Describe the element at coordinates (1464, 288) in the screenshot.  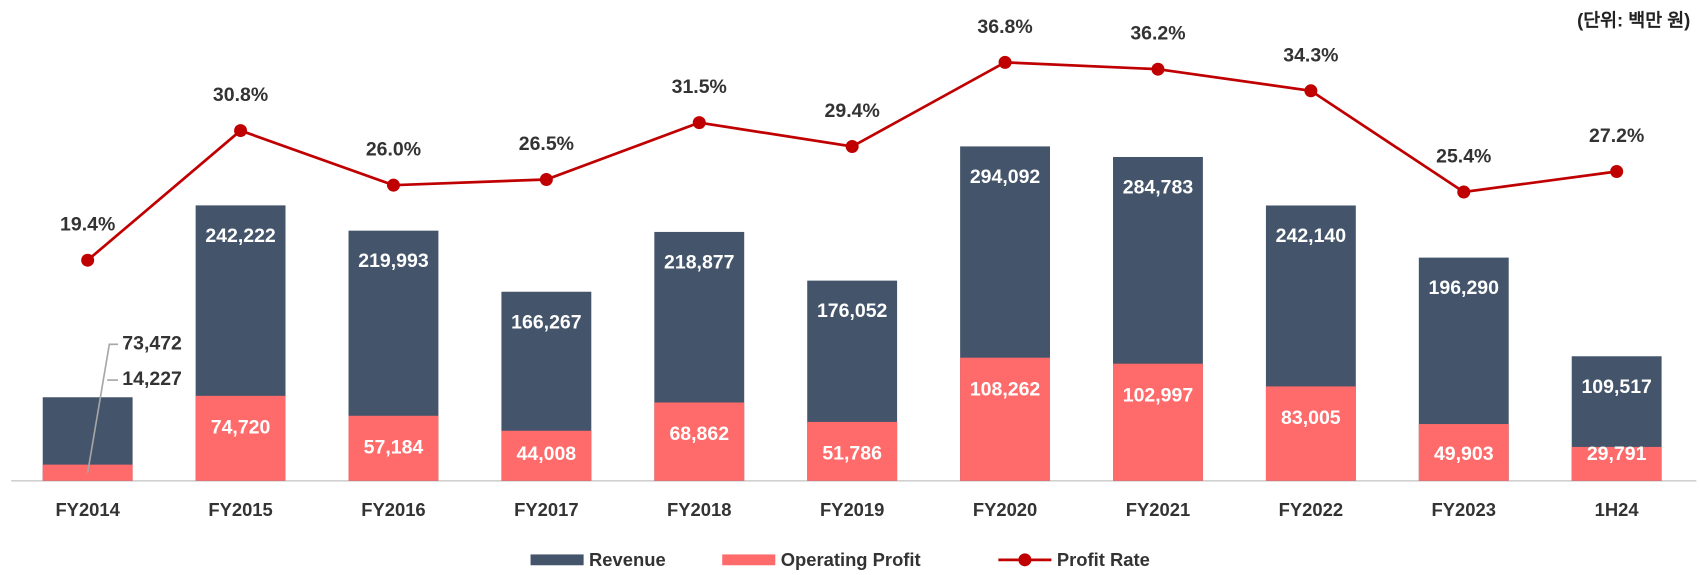
I see `value-label: 196,290` at that location.